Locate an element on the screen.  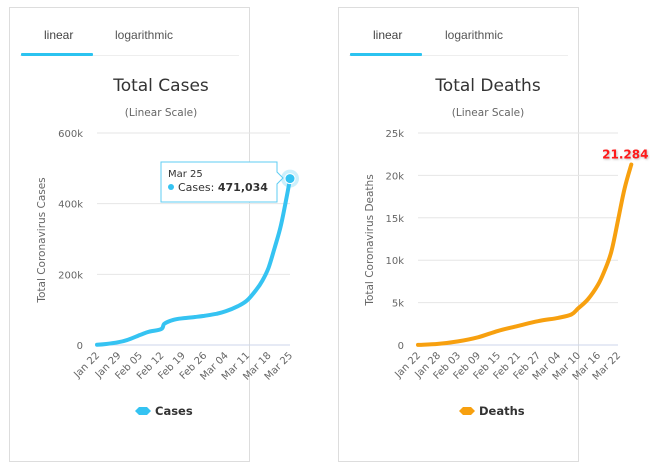
y-tick-label: 5k is located at coordinates (398, 304).